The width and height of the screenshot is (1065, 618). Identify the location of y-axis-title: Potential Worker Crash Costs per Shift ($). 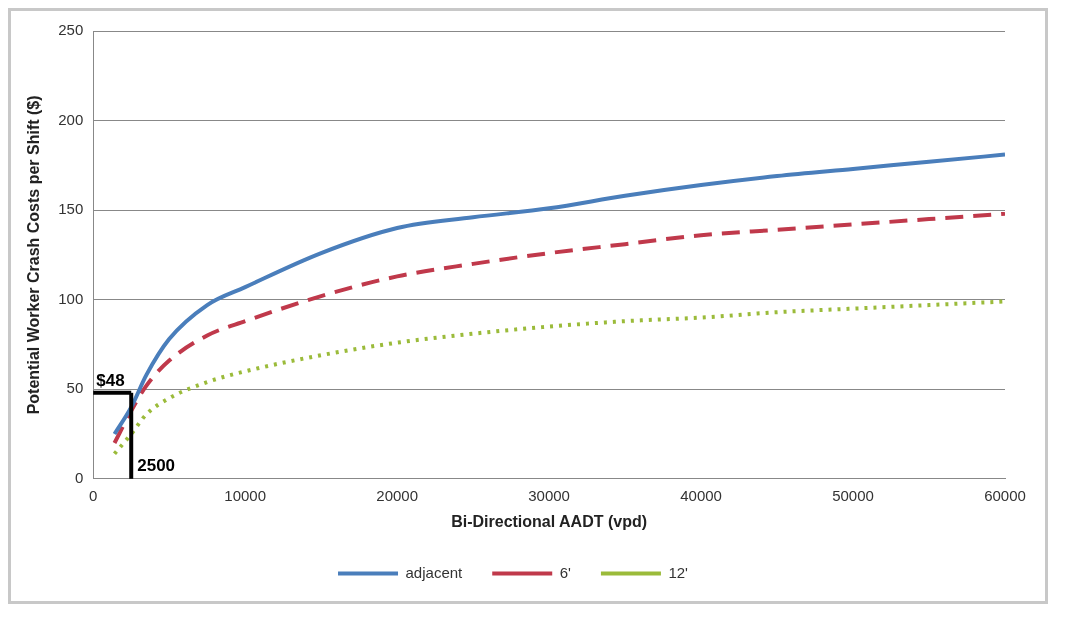
(34, 255).